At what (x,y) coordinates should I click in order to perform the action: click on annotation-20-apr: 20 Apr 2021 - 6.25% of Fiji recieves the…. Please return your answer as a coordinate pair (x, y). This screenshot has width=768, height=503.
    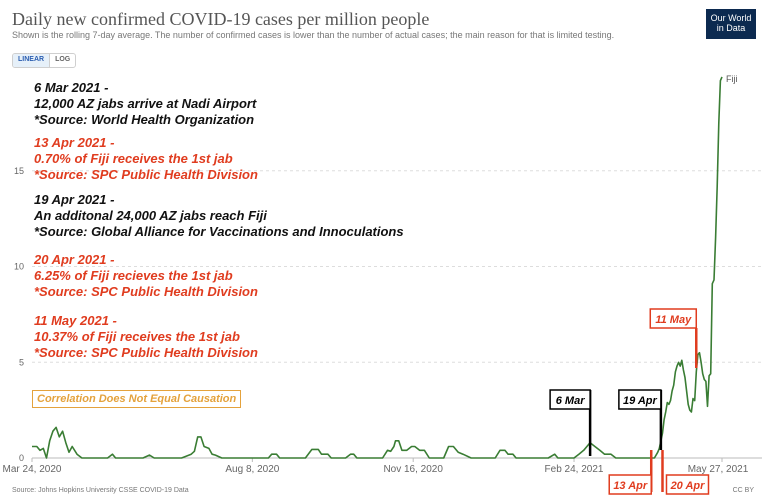
    Looking at the image, I should click on (146, 276).